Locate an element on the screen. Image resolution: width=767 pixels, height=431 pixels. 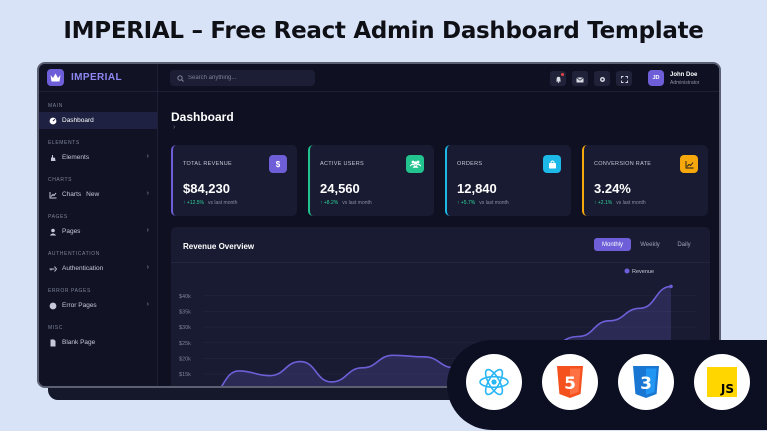
stat-label: ORDERS is located at coordinates (470, 164).